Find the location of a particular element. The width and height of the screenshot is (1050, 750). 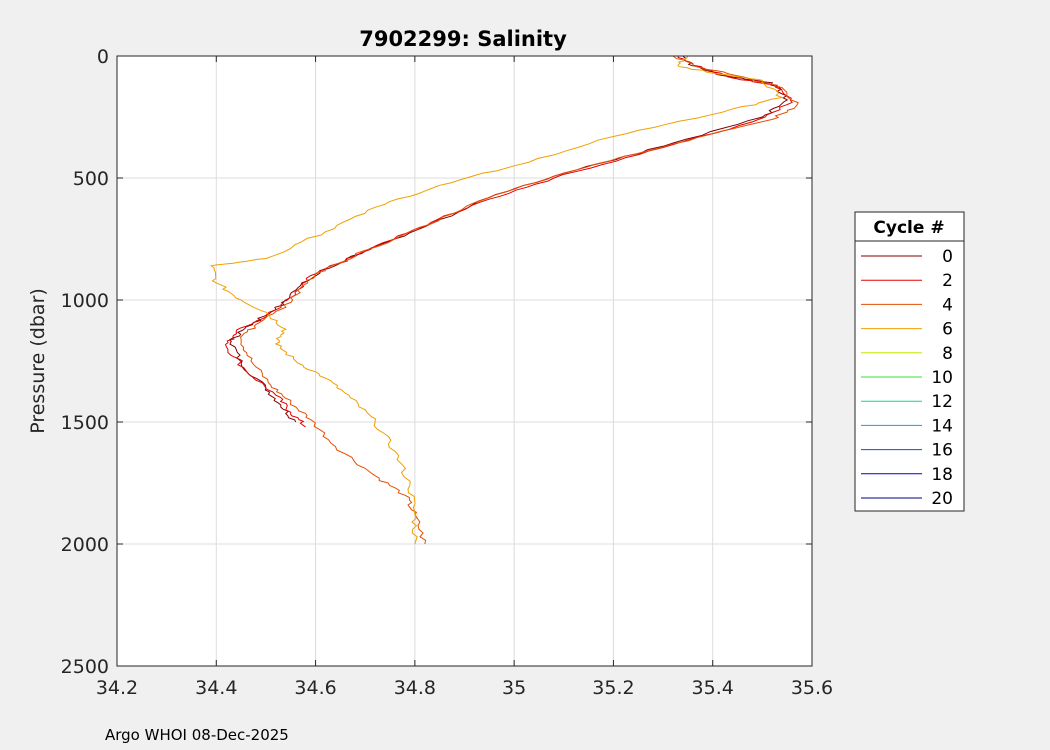

legend-label-2: 2 is located at coordinates (947, 281).